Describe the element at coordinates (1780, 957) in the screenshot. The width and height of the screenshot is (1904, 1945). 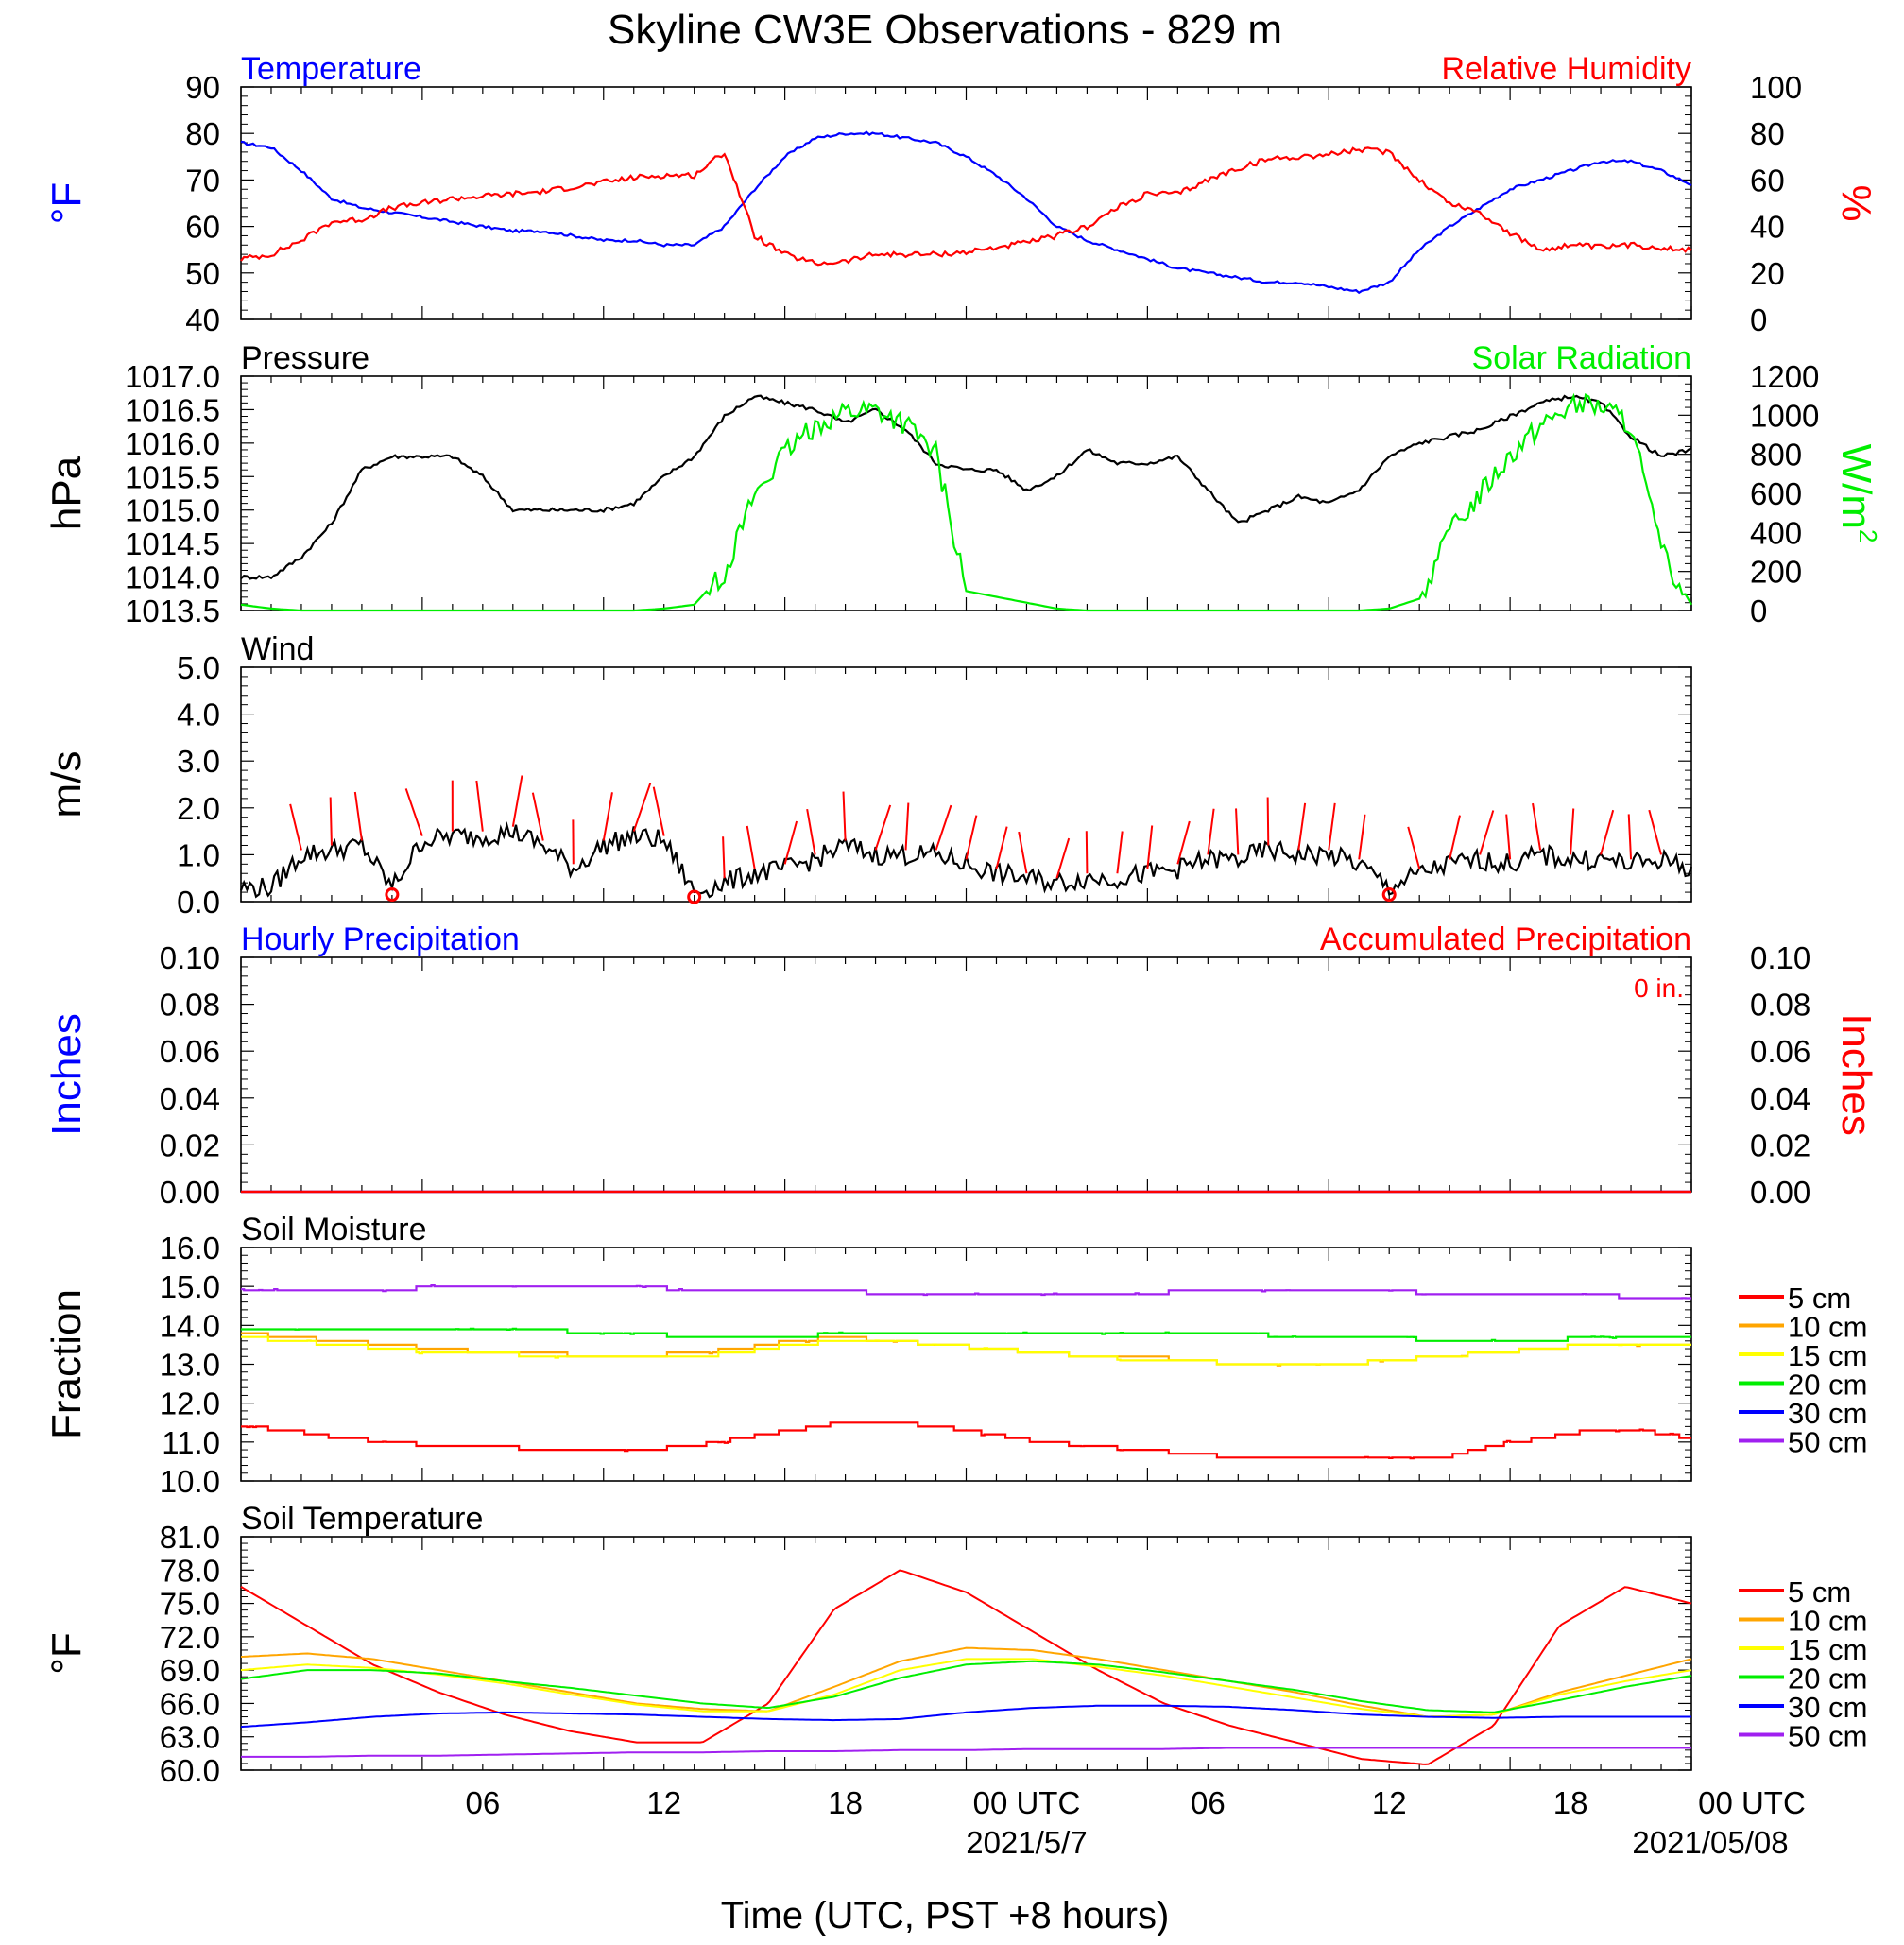
I see `y-right-tick-label: 0.10` at that location.